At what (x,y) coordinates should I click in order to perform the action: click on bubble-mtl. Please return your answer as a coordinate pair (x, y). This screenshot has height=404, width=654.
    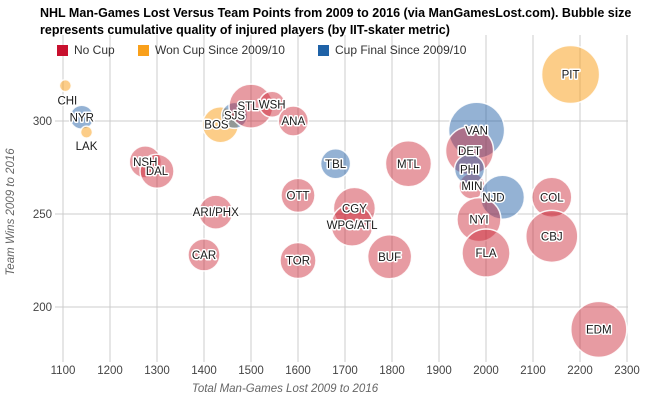
    Looking at the image, I should click on (408, 164).